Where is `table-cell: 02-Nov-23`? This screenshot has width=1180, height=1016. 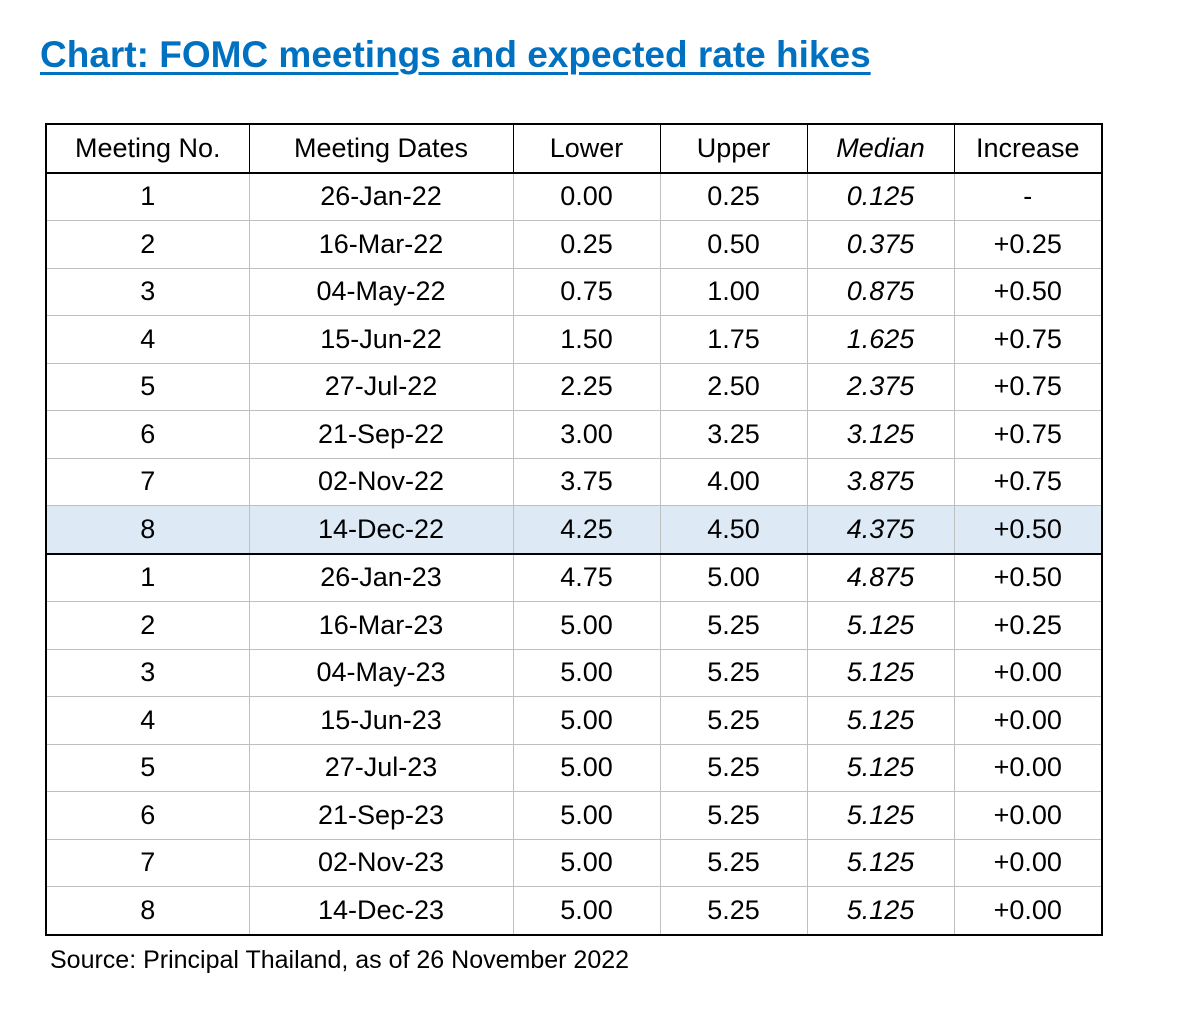
table-cell: 02-Nov-23 is located at coordinates (380, 863).